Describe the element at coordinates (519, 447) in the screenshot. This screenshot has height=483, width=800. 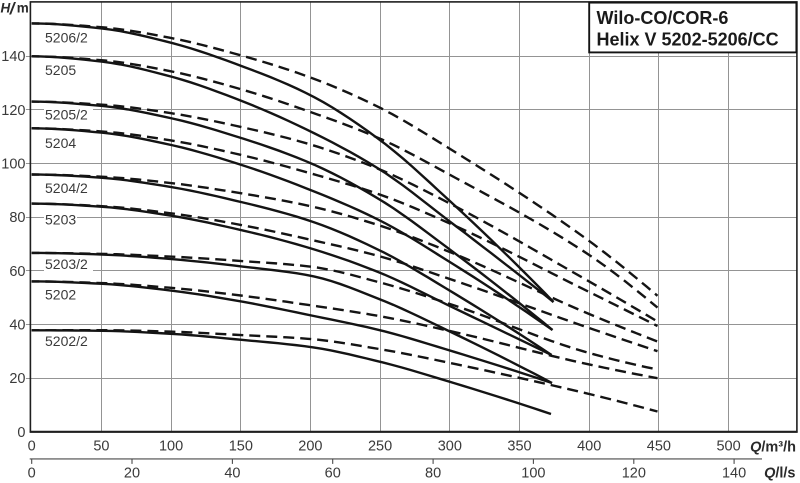
I see `svg-text: 350` at that location.